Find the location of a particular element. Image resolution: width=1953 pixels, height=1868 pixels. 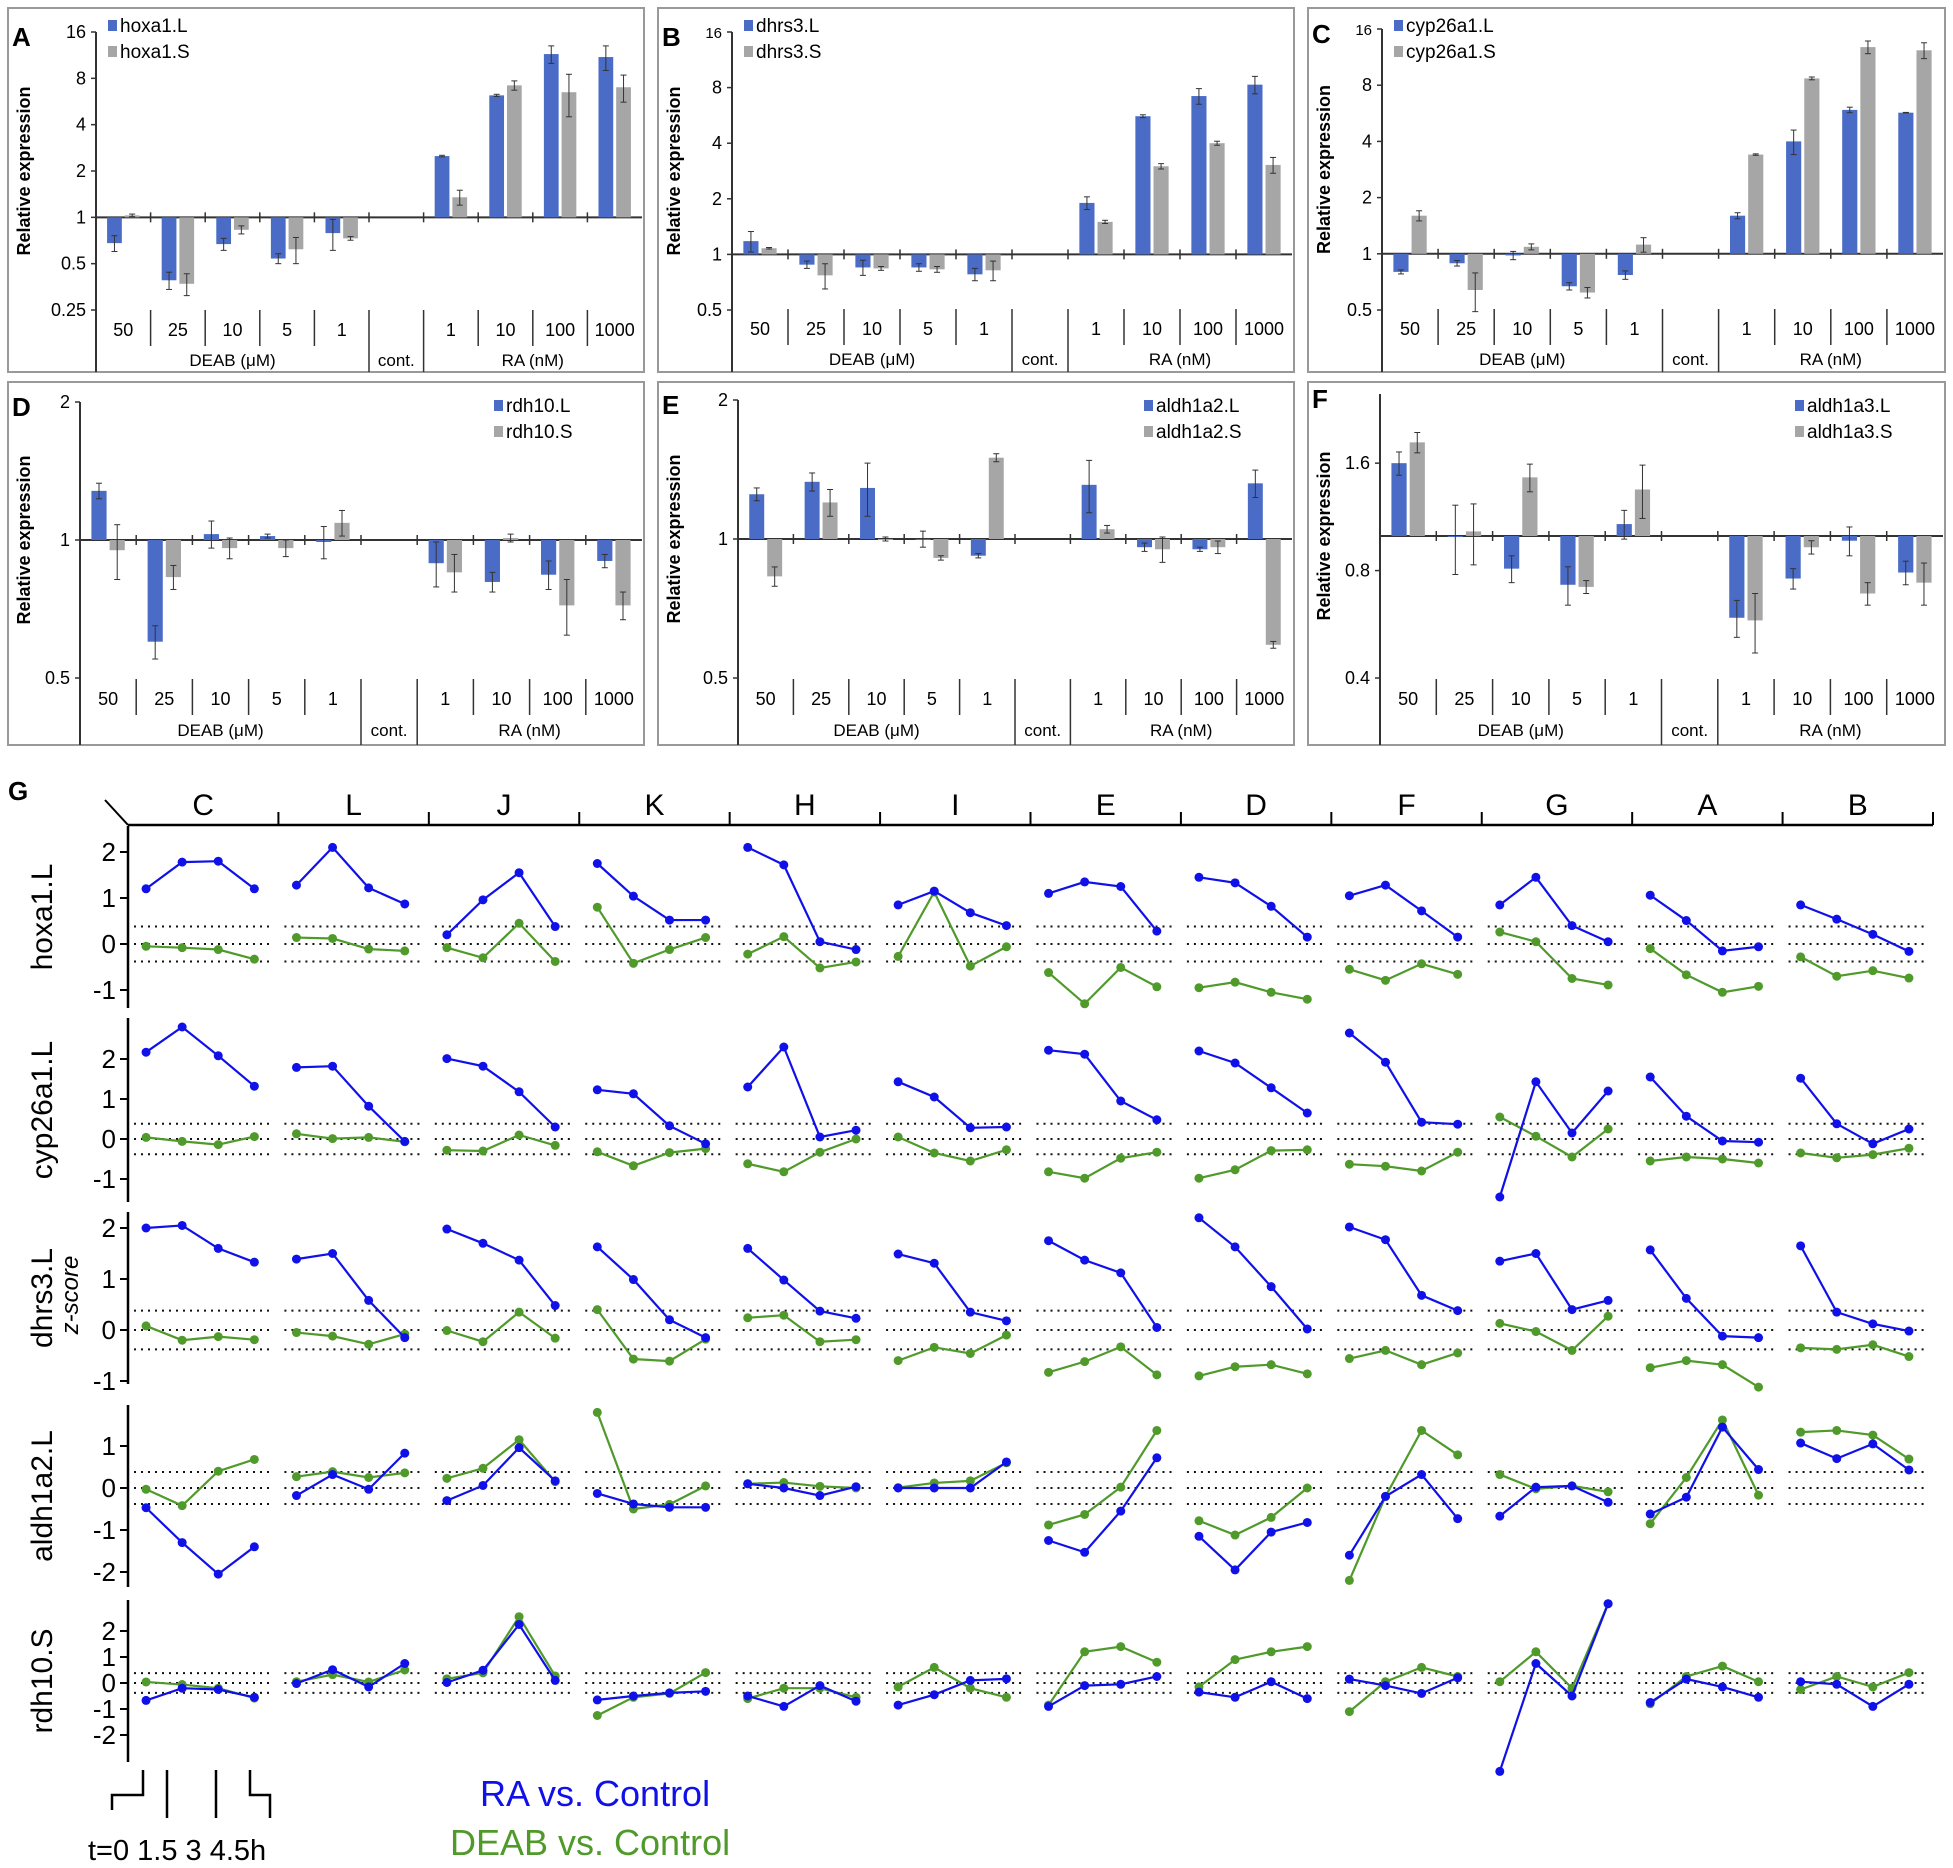

gene-label: rdh10.S is located at coordinates (42, 1680).